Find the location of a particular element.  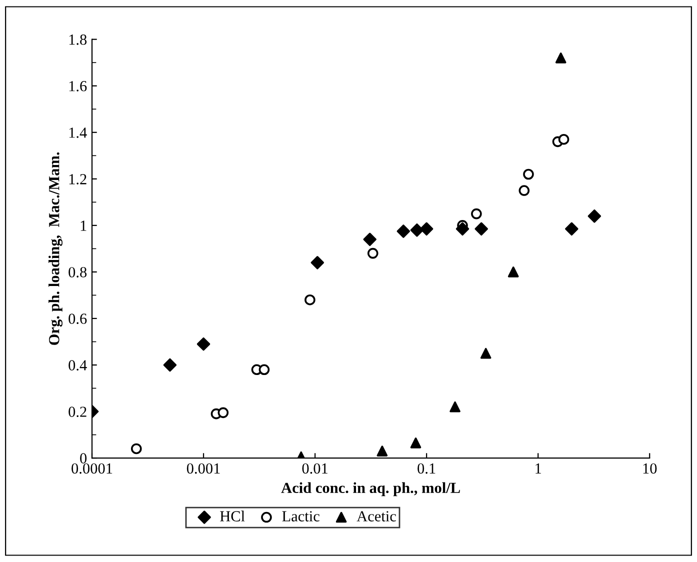

y-tick-label: 1.8 is located at coordinates (78, 39).